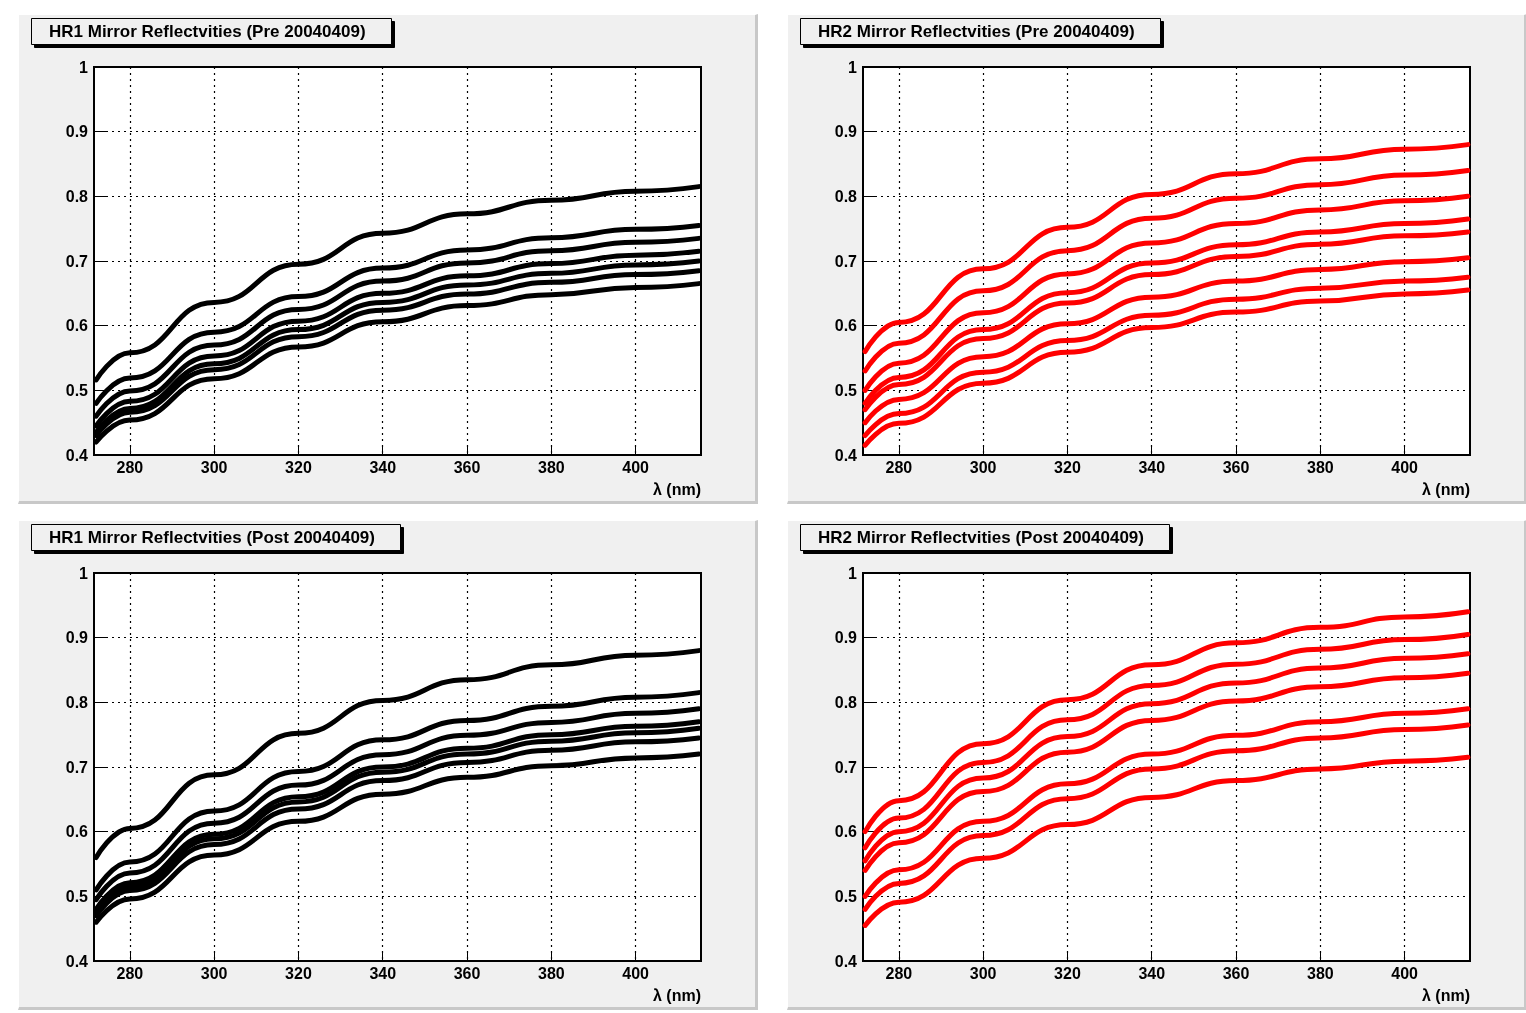 Image resolution: width=1526 pixels, height=1013 pixels. Describe the element at coordinates (981, 537) in the screenshot. I see `chart-title: HR2 Mirror Reflectvities (Post 20040409)` at that location.